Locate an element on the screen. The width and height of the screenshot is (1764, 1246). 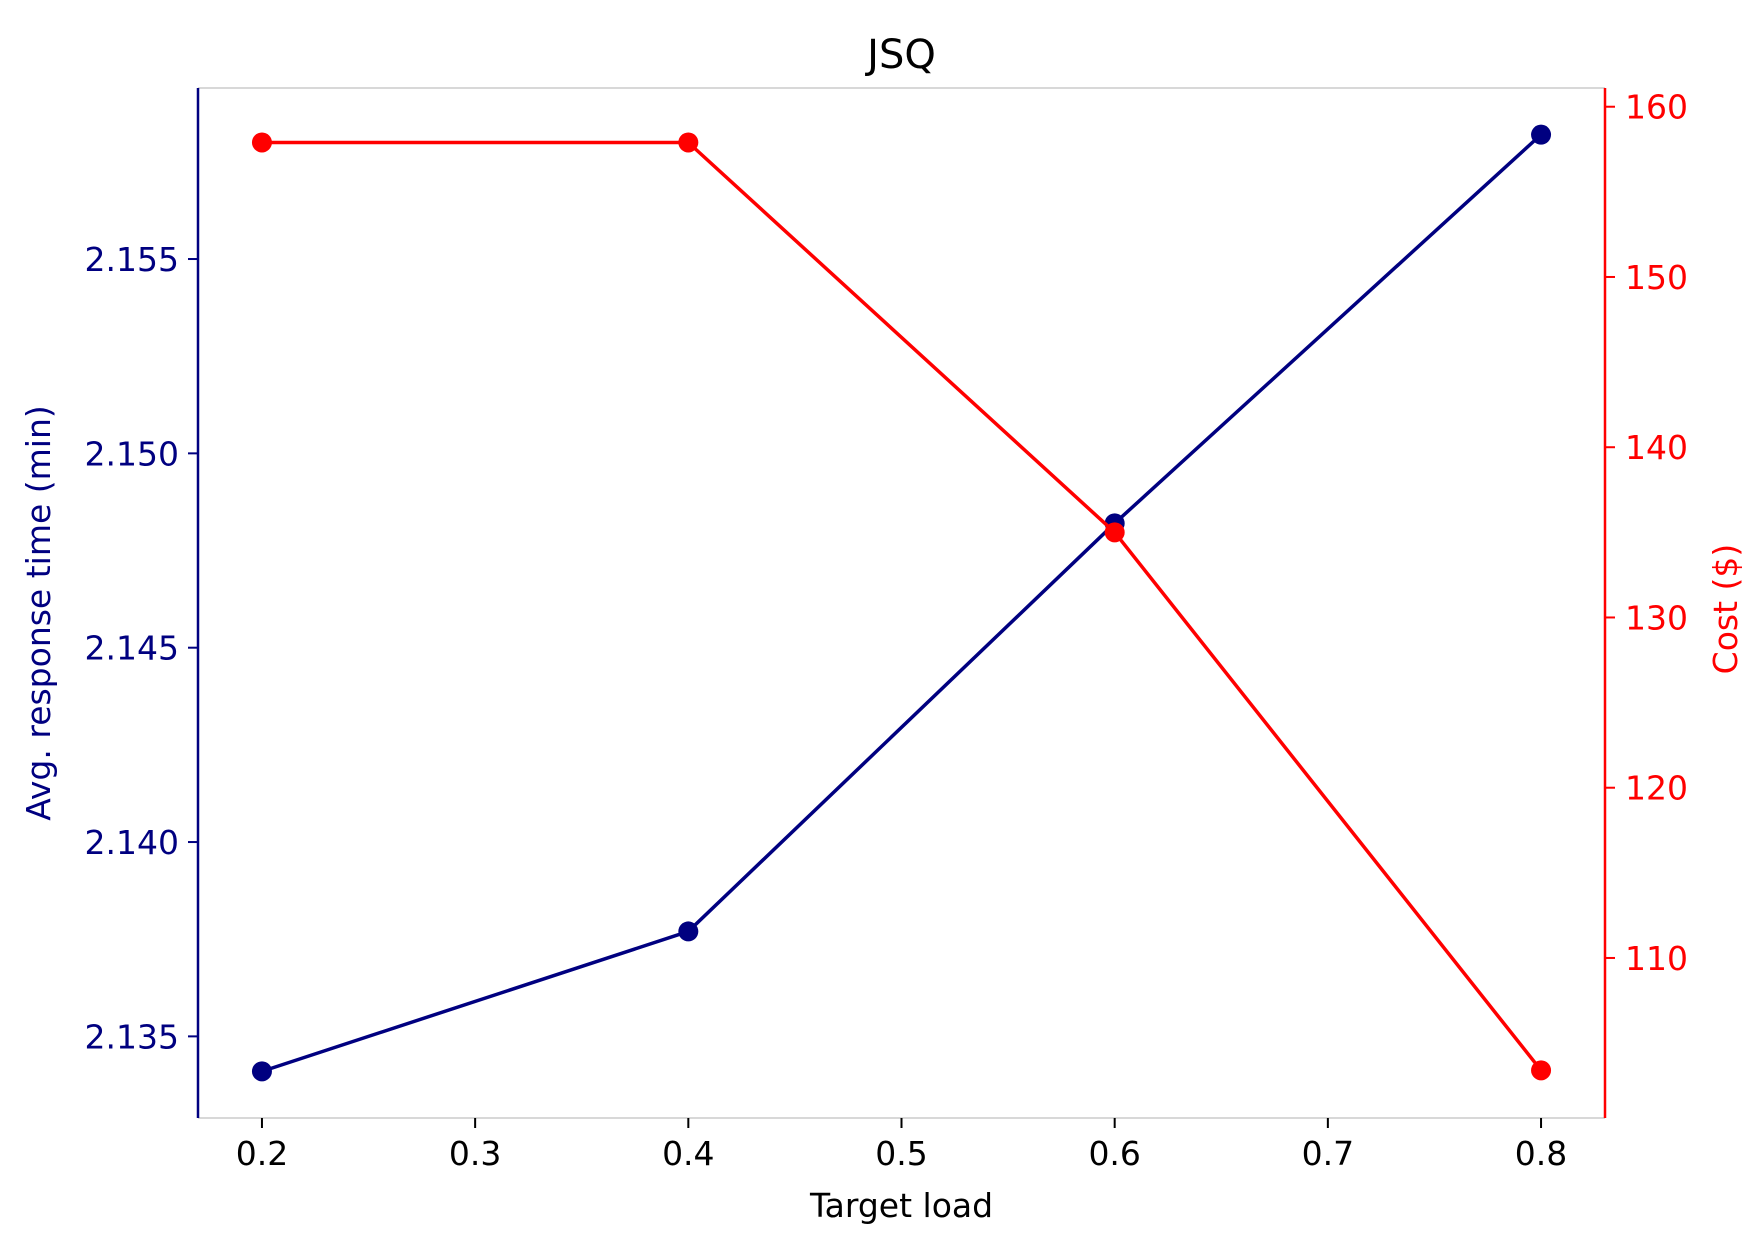
right-tick-label: 130 is located at coordinates (1656, 617).